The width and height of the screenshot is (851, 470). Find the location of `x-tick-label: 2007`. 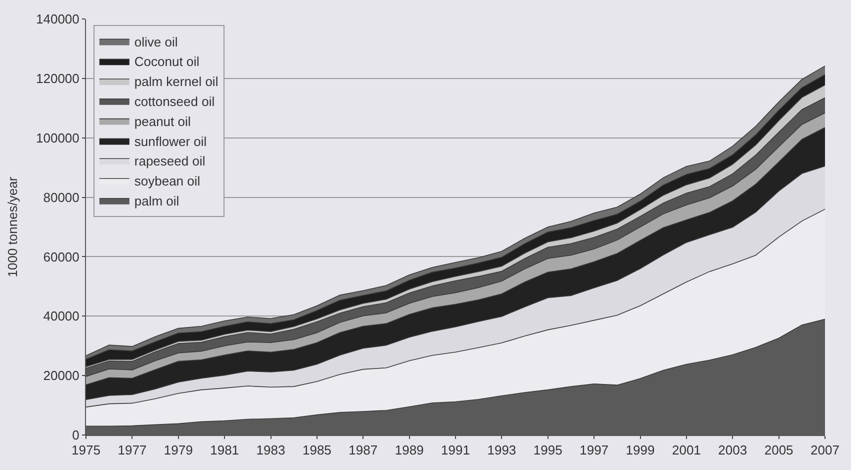

x-tick-label: 2007 is located at coordinates (825, 450).